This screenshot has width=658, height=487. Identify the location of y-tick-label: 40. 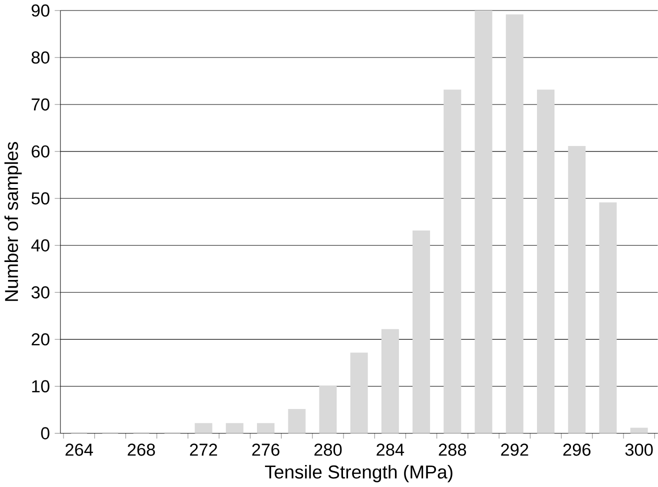
(40, 245).